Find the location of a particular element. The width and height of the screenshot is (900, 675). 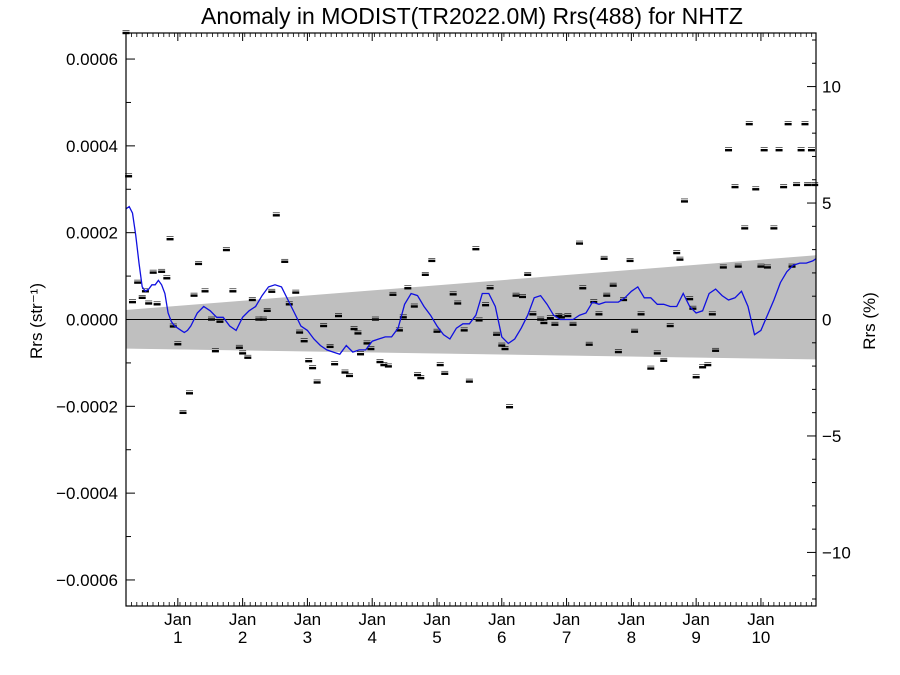

y-axis-label: Rrs (str⁻¹) is located at coordinates (36, 321).